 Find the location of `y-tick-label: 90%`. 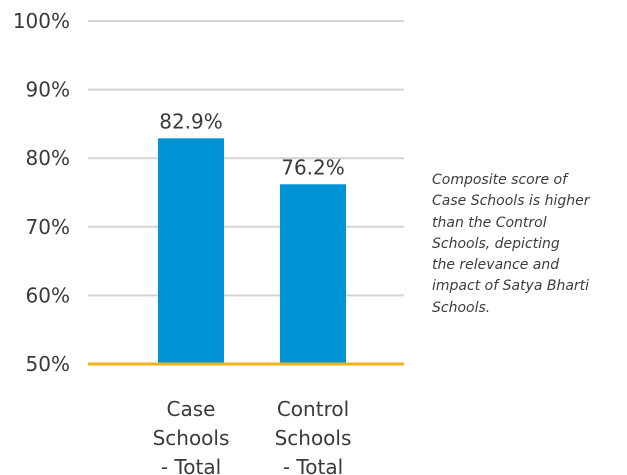

y-tick-label: 90% is located at coordinates (48, 90).